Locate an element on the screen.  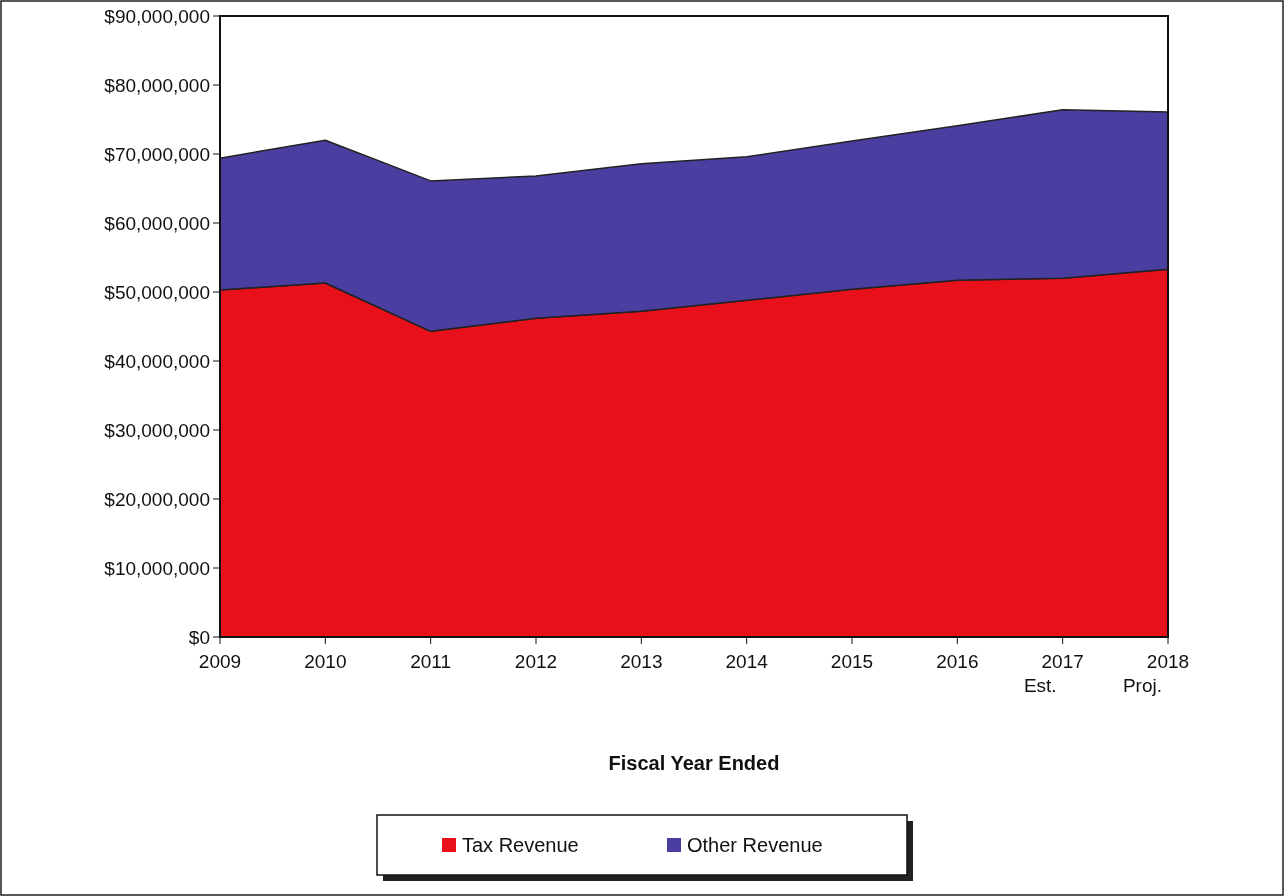
x-tick-label: 2012 is located at coordinates (536, 661).